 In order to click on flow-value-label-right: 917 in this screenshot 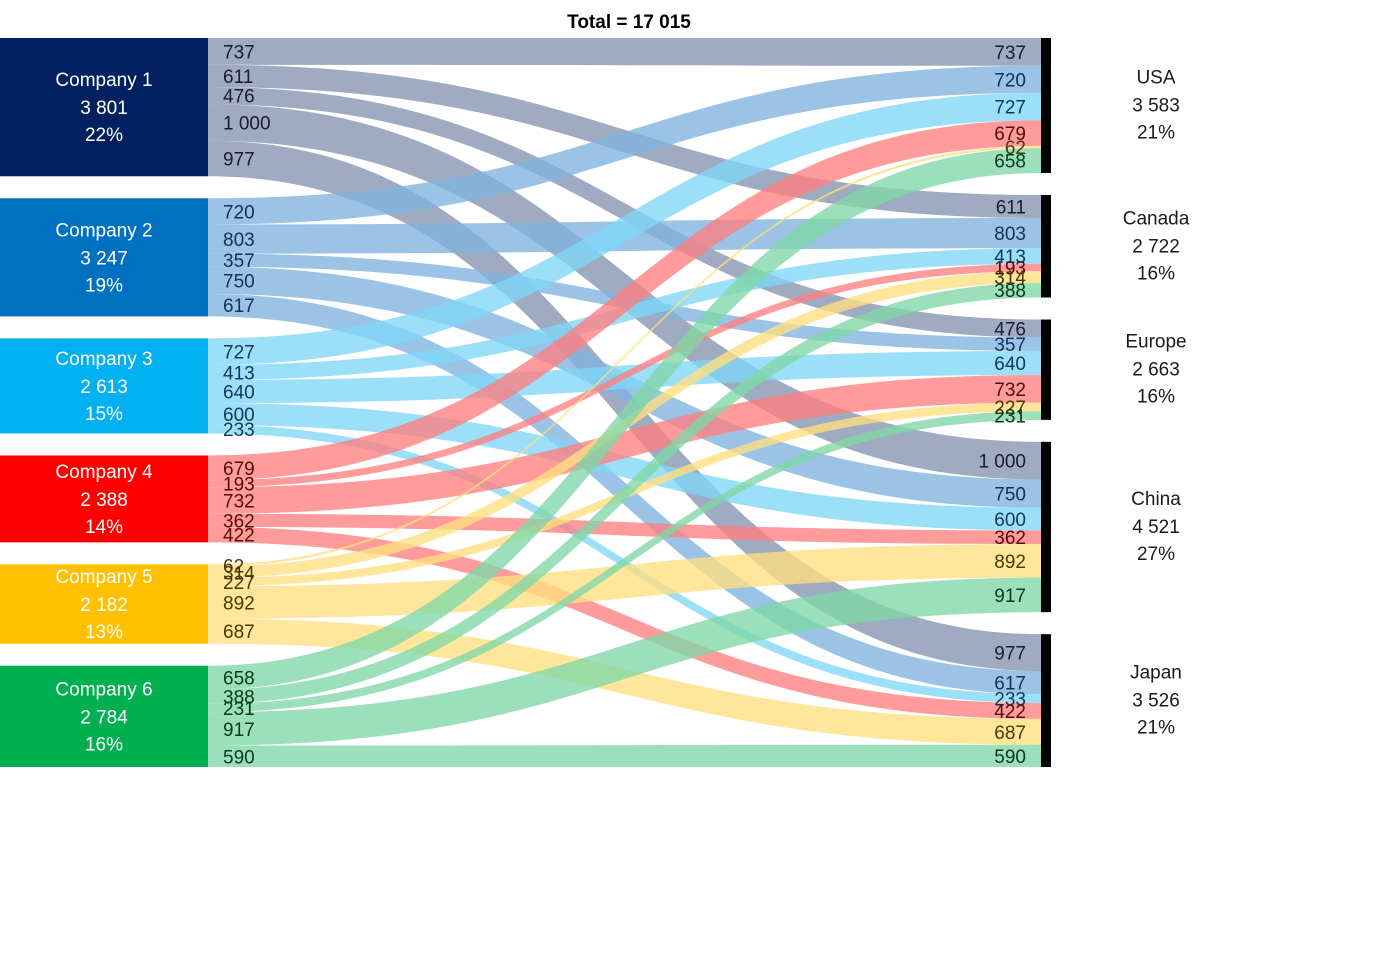, I will do `click(1010, 596)`.